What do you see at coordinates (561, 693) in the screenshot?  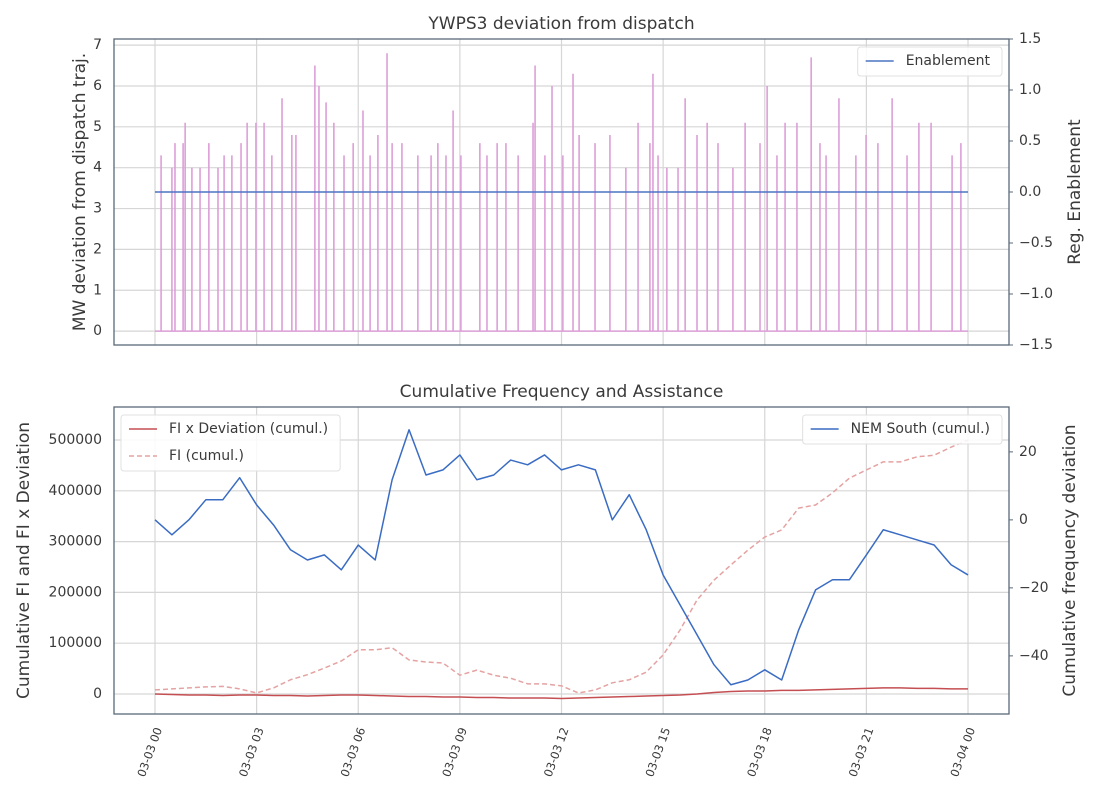 I see `series-line` at bounding box center [561, 693].